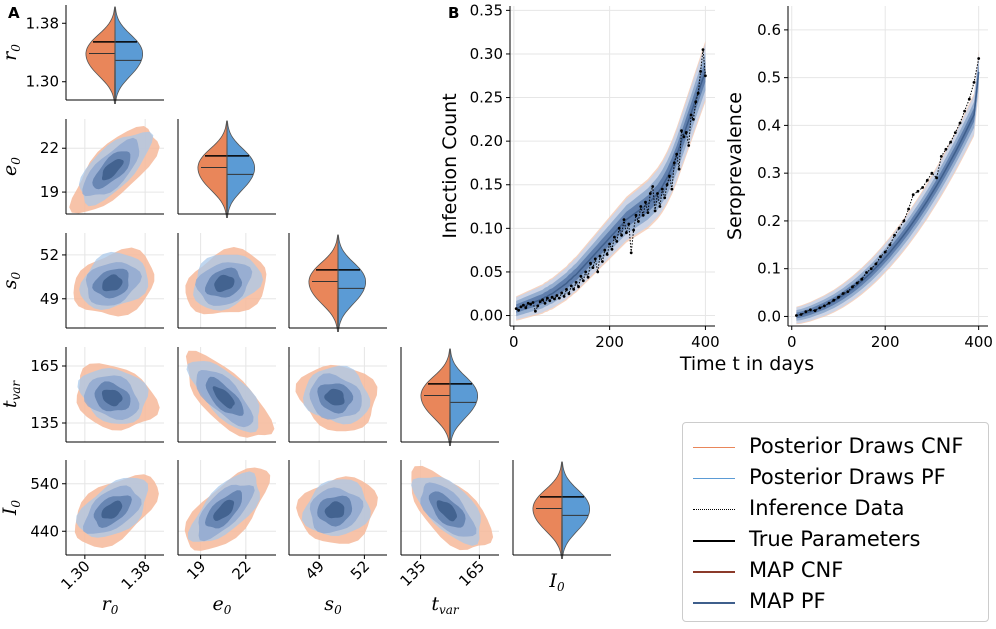 This screenshot has width=996, height=629. What do you see at coordinates (486, 272) in the screenshot?
I see `y-tick-label: 0.05` at bounding box center [486, 272].